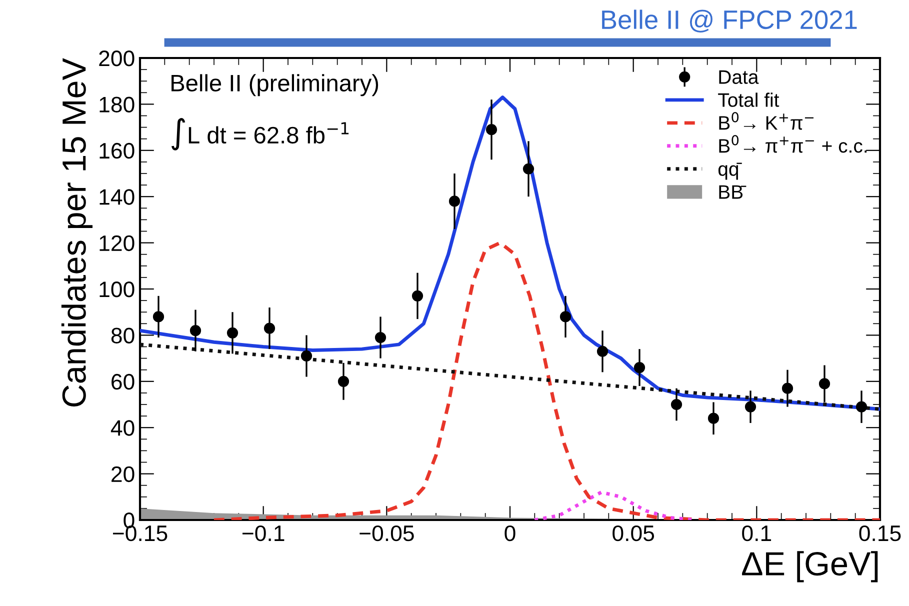 The width and height of the screenshot is (909, 606). What do you see at coordinates (633, 533) in the screenshot?
I see `x-tick-label: 0.05` at bounding box center [633, 533].